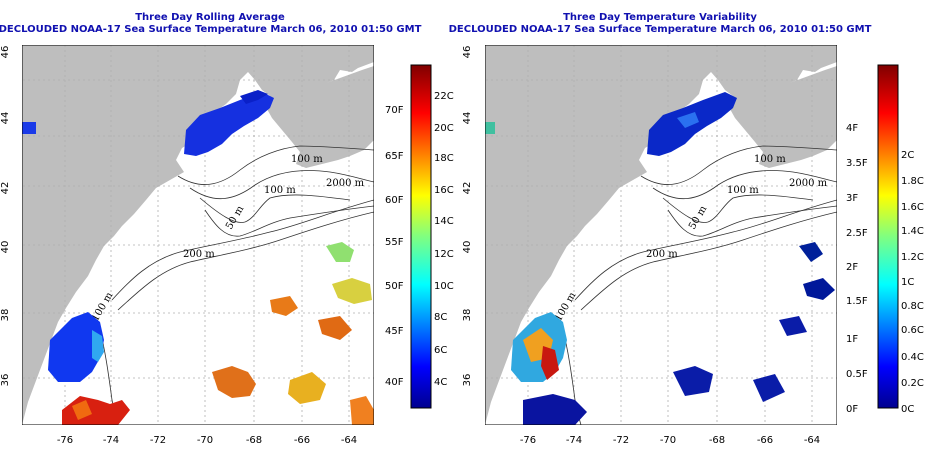  Describe the element at coordinates (857, 374) in the screenshot. I see `colorbar-label: 0.5F` at that location.